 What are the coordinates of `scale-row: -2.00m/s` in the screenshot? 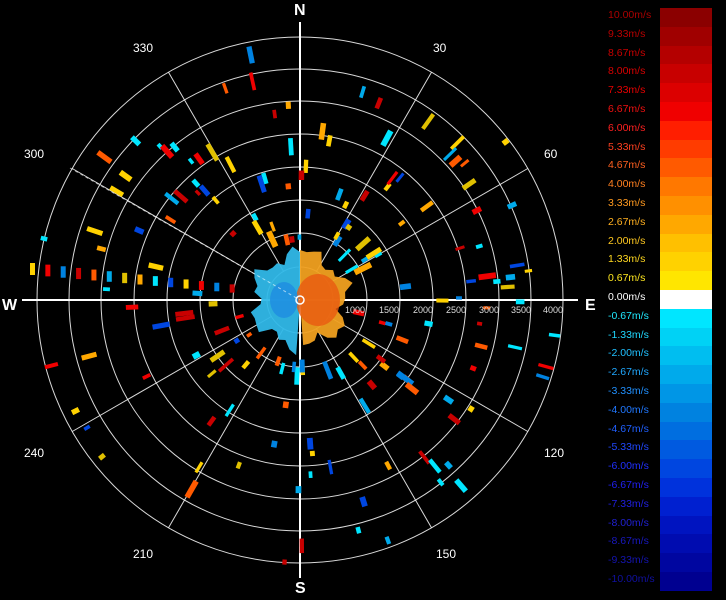 It's located at (661, 356).